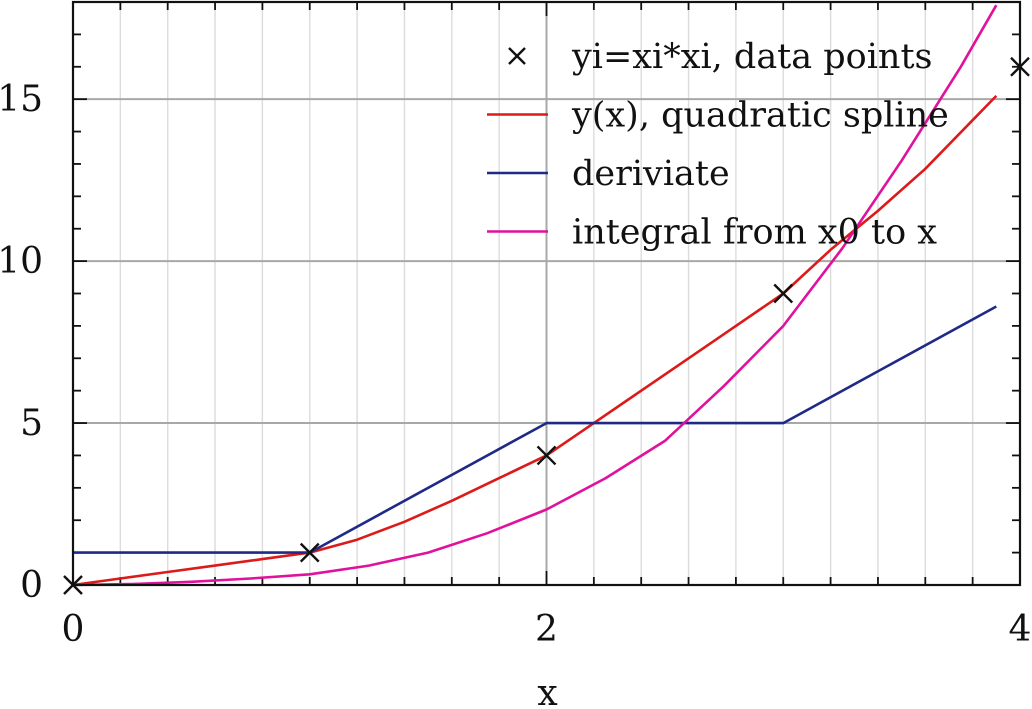  Describe the element at coordinates (21, 99) in the screenshot. I see `y-tick-label: 15` at that location.